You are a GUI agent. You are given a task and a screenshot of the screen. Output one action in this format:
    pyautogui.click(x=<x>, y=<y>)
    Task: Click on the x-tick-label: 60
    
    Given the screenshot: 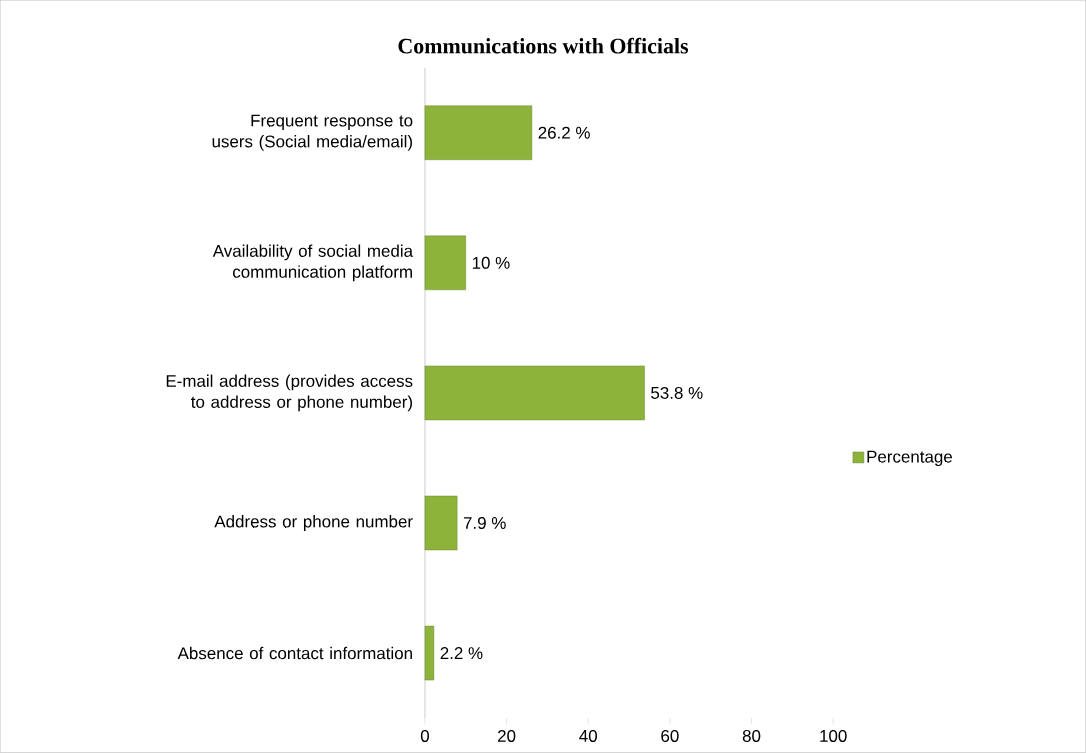 What is the action you would take?
    pyautogui.click(x=670, y=736)
    